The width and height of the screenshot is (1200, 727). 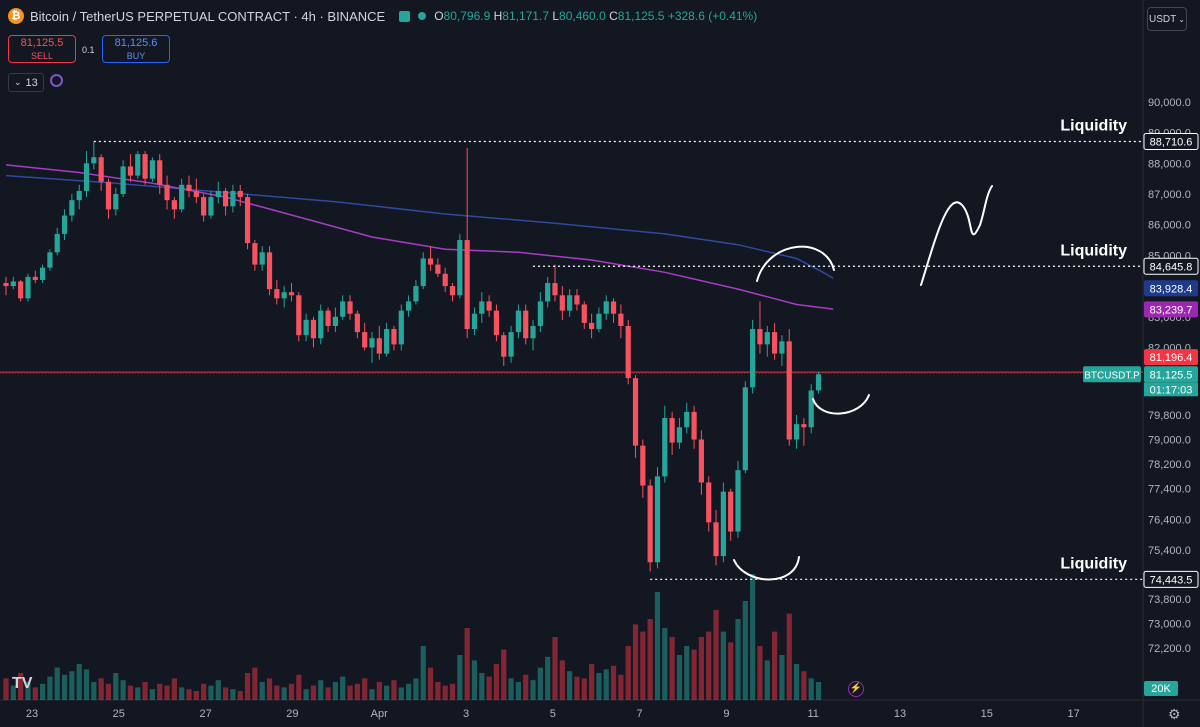 I want to click on indicators-toggle: ⌄ 13, so click(x=26, y=82).